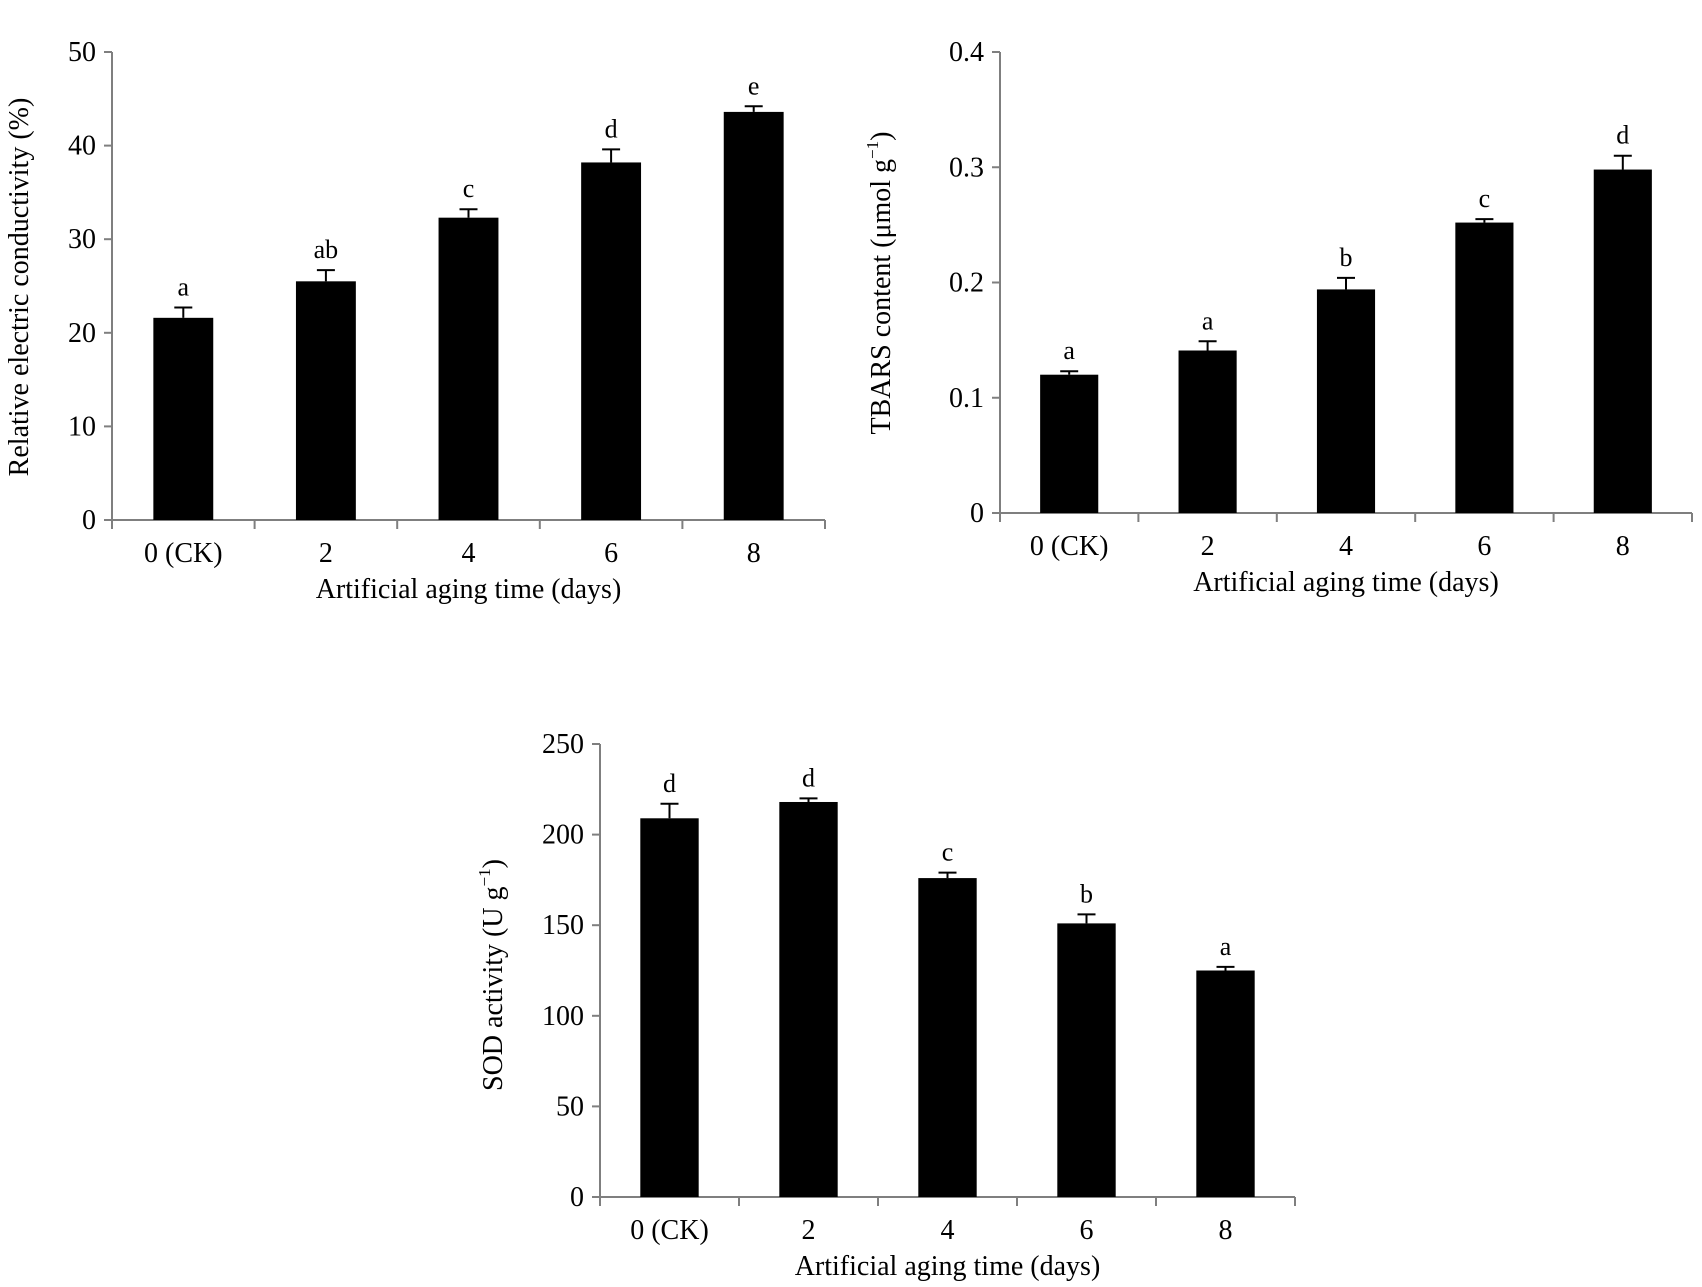 The width and height of the screenshot is (1702, 1287). I want to click on y-axis-title: SOD activity (U g−1), so click(492, 975).